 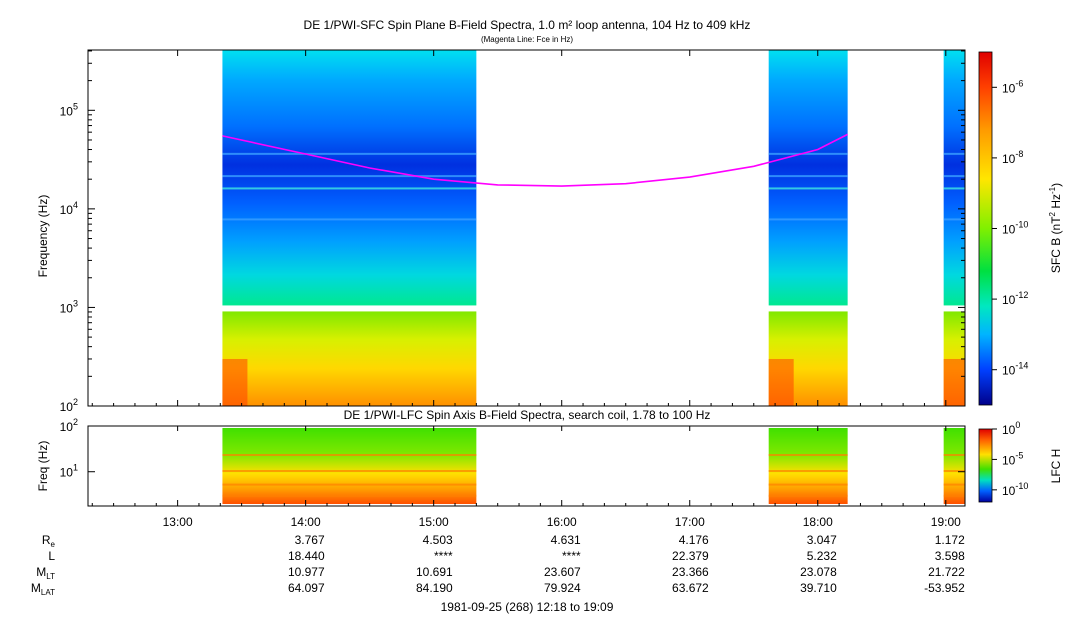 What do you see at coordinates (818, 588) in the screenshot?
I see `ephemeris-value: 39.710` at bounding box center [818, 588].